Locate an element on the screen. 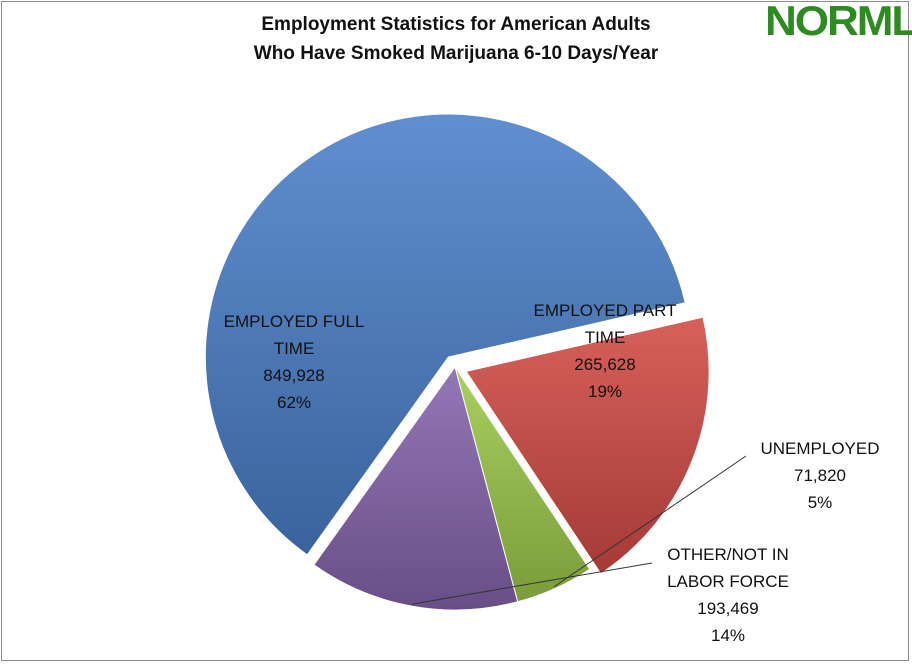 The image size is (912, 664). slice-label-name-line: EMPLOYED PART is located at coordinates (605, 310).